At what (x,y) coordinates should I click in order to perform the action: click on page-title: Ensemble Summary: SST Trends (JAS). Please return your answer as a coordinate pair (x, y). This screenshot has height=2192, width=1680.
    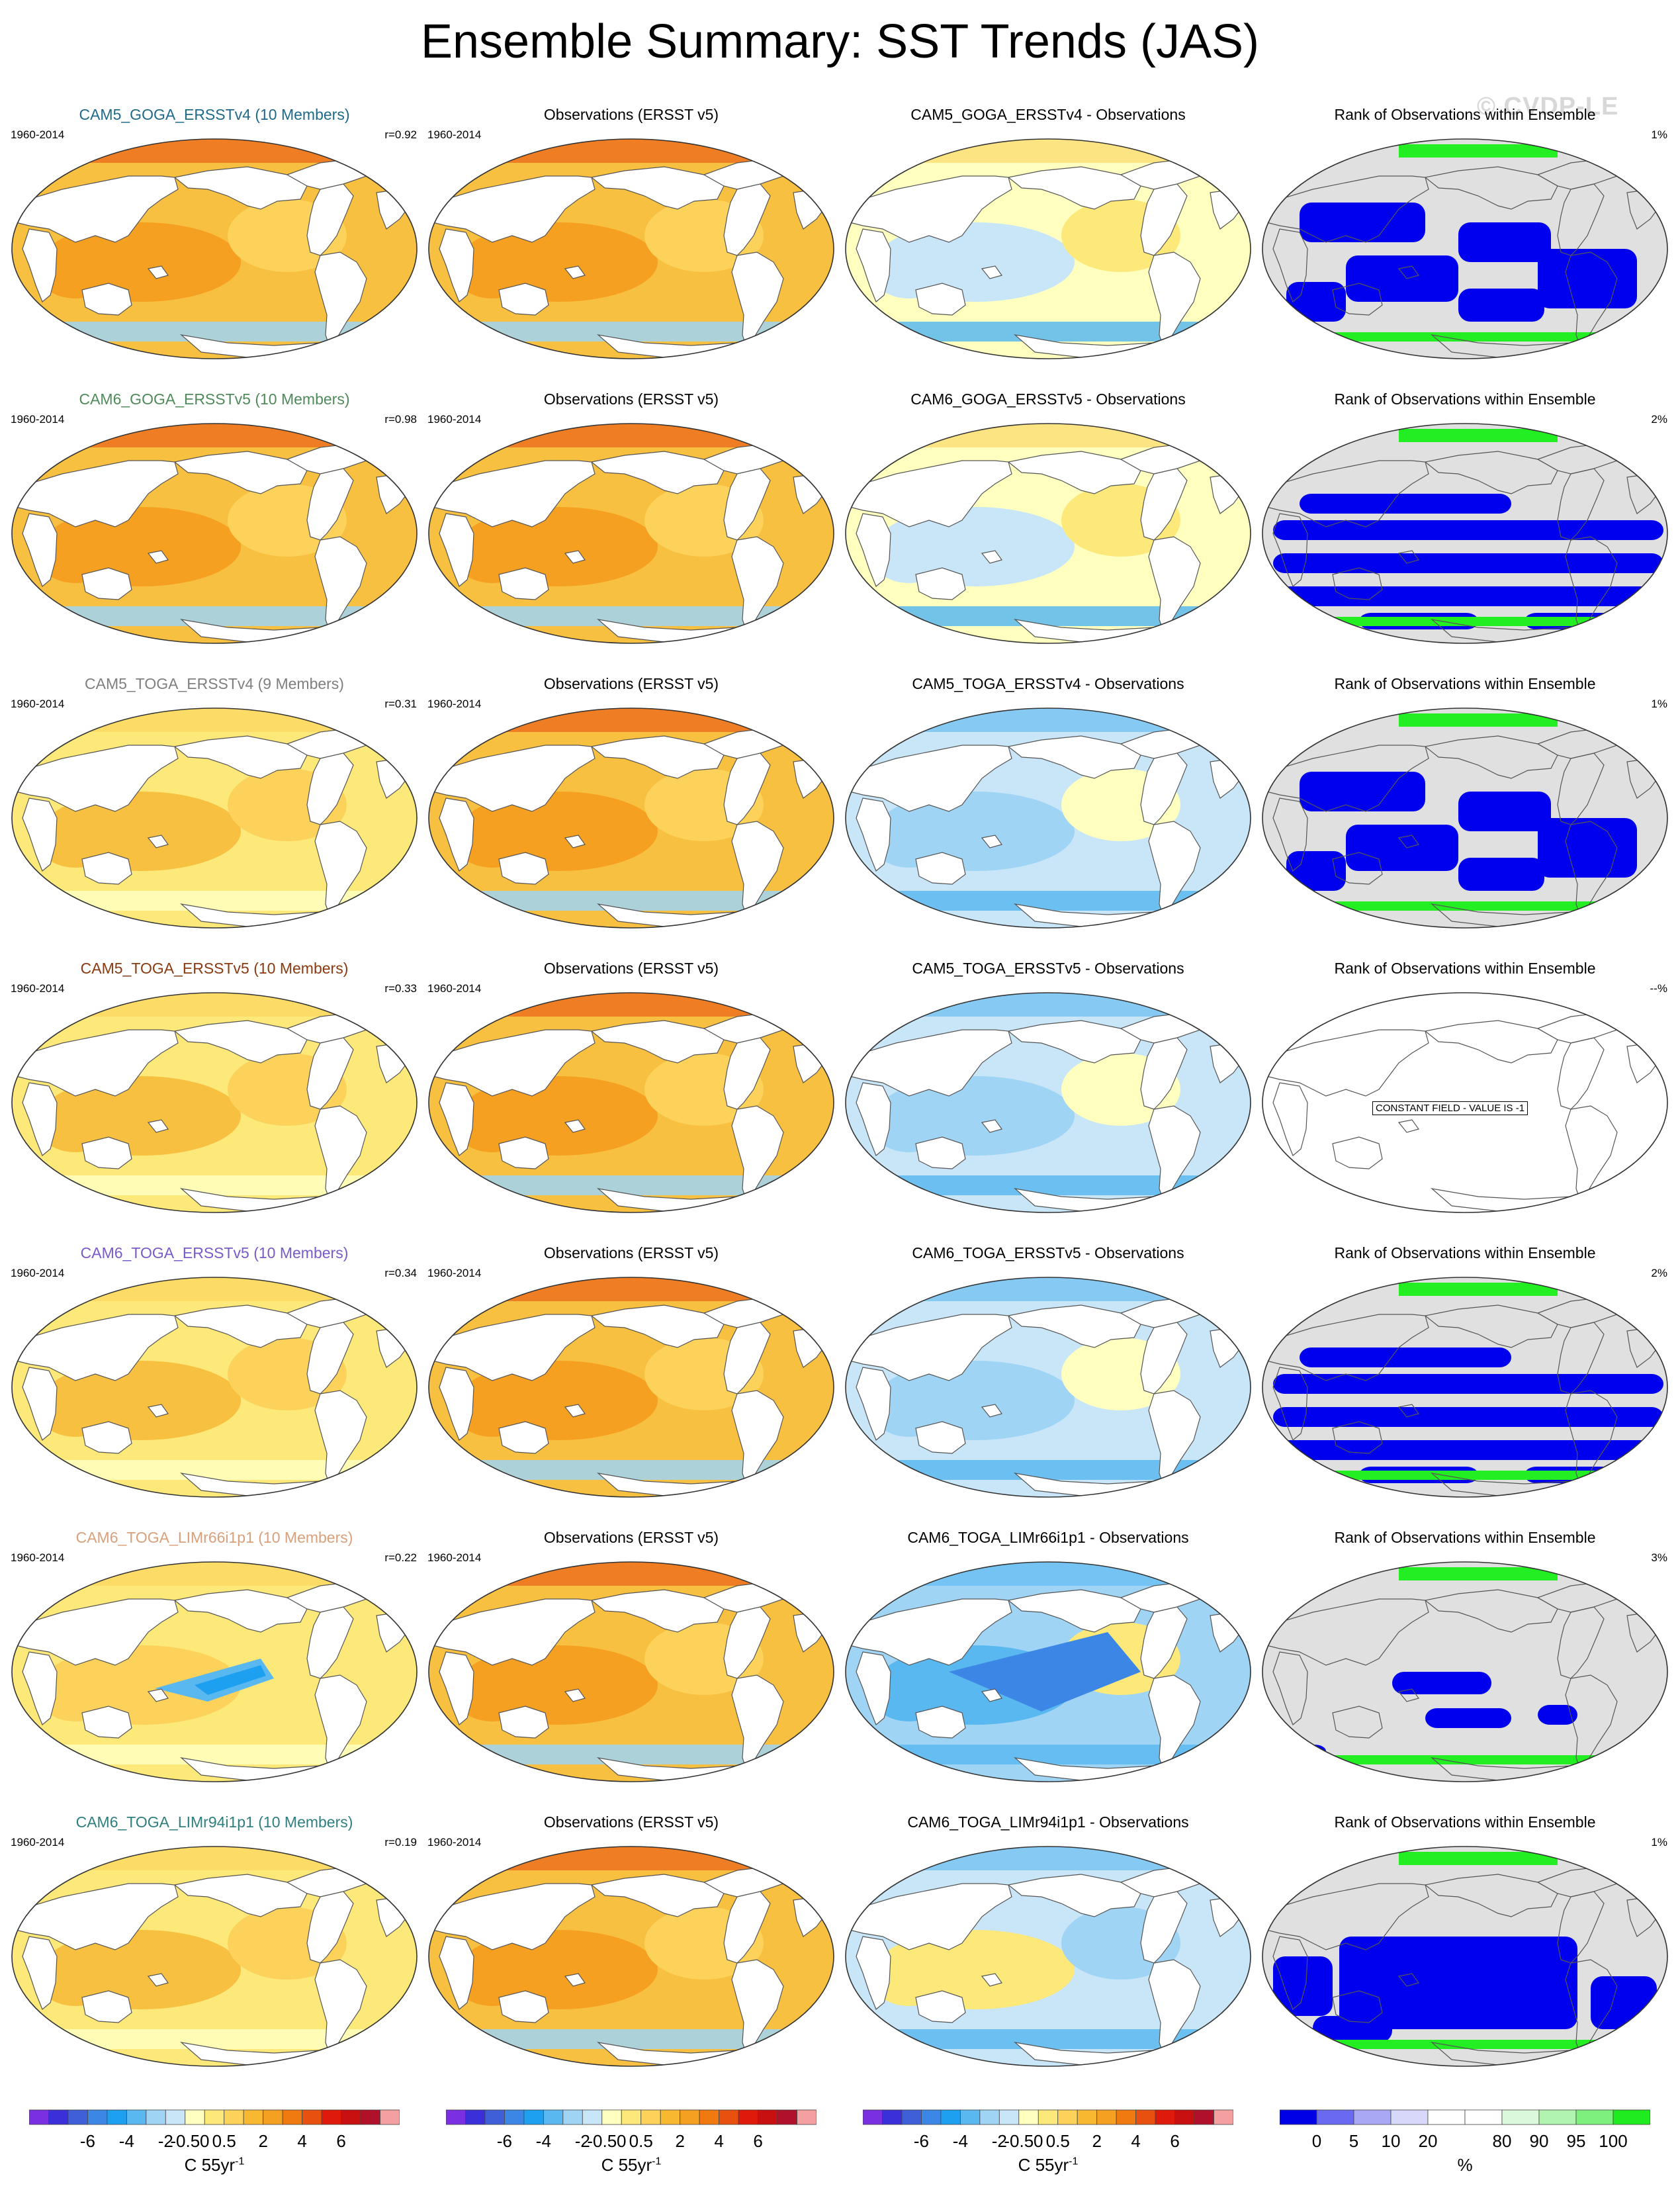
    Looking at the image, I should click on (840, 42).